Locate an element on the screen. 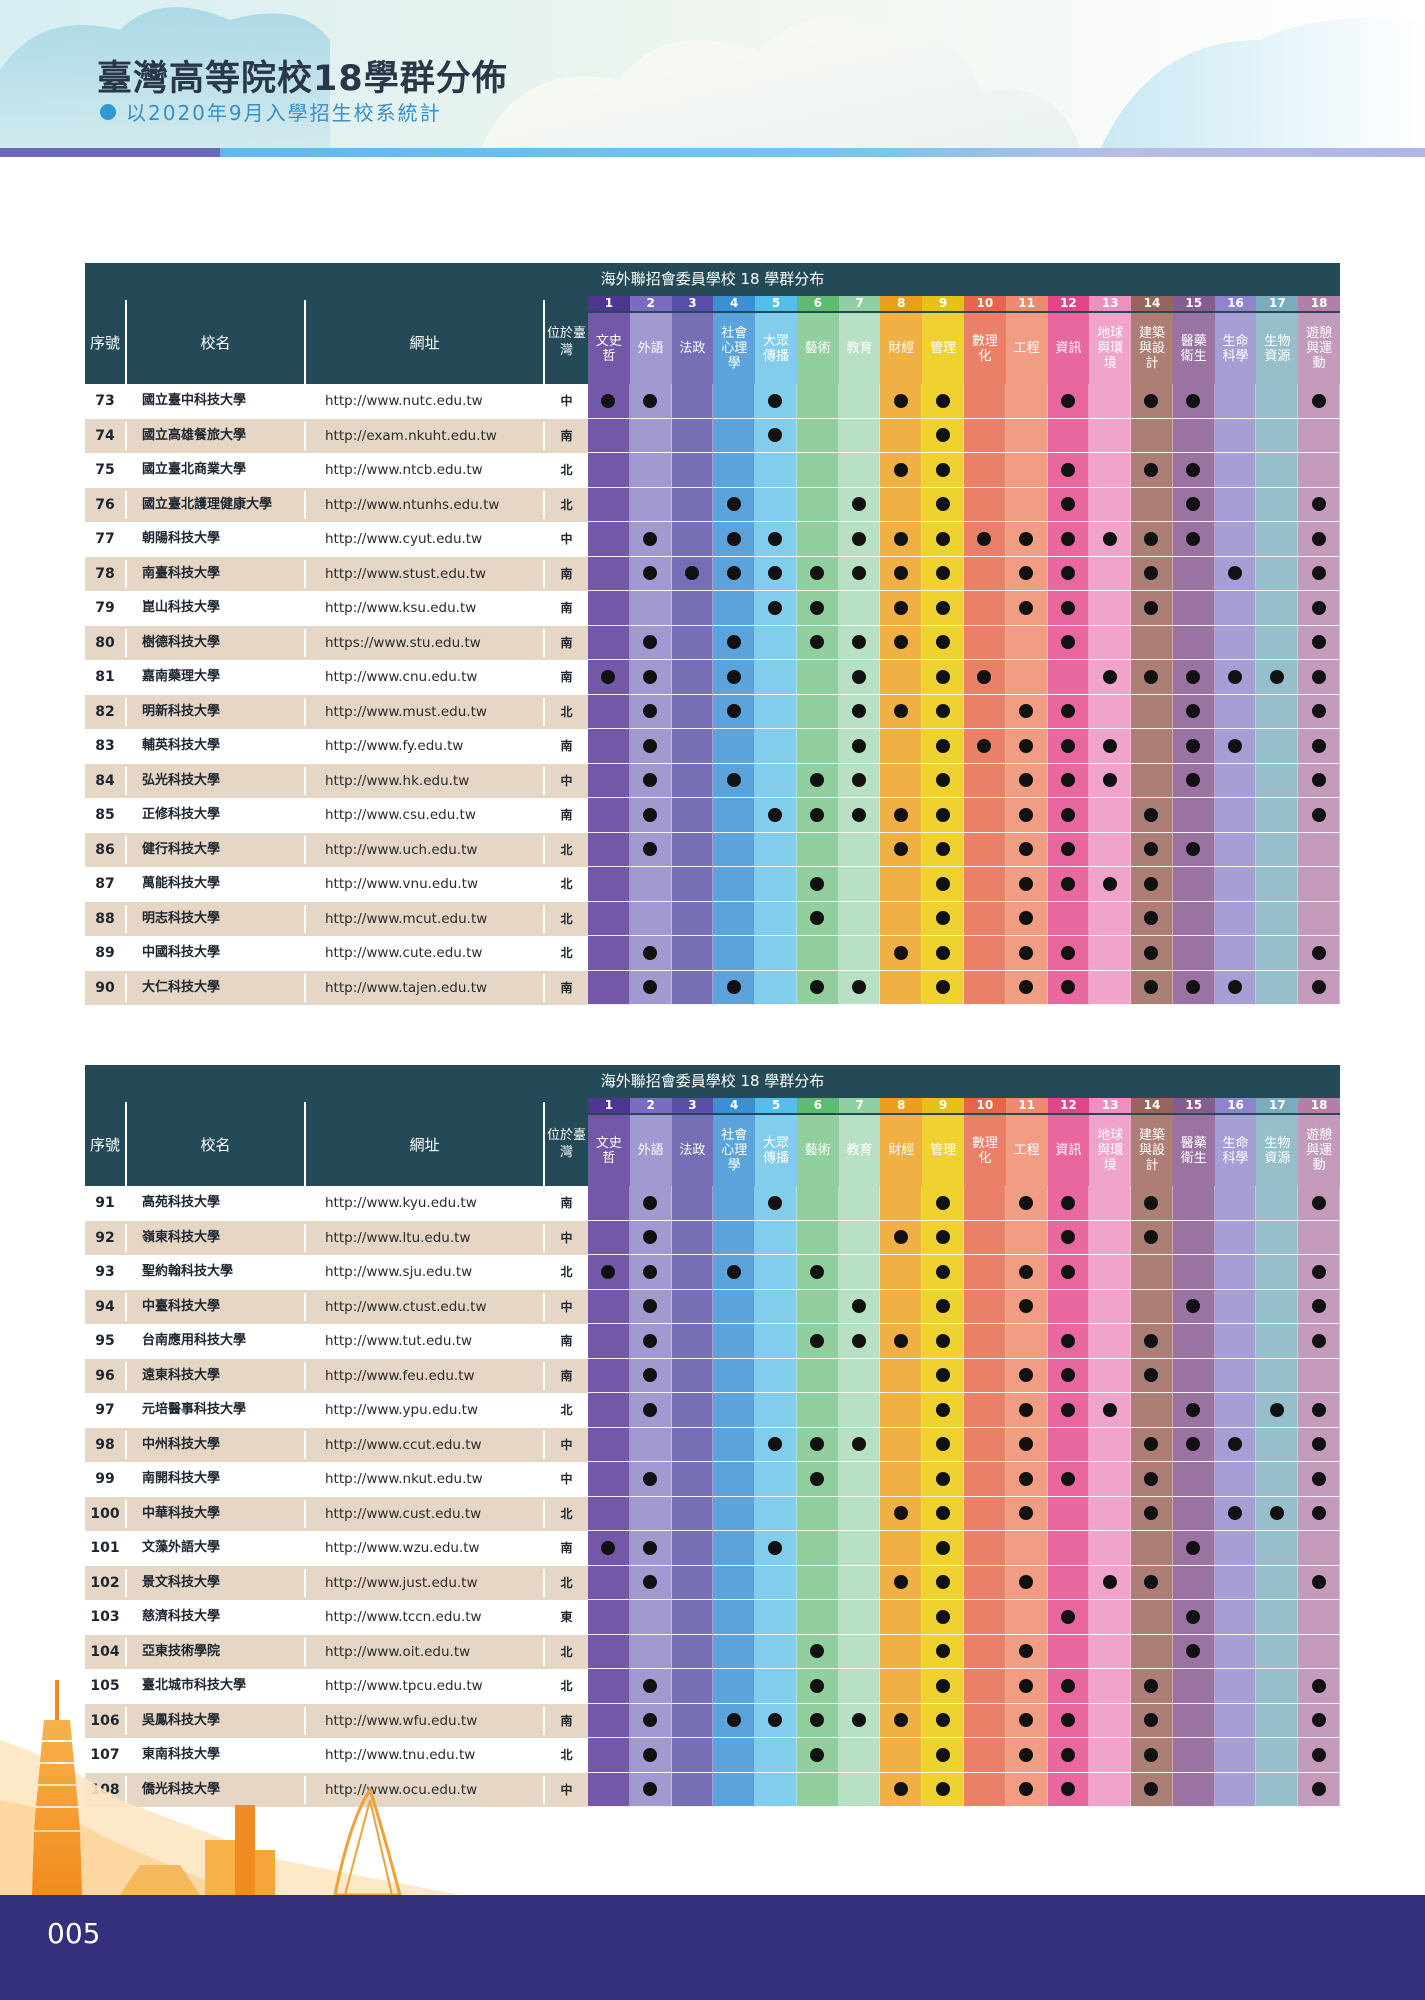 This screenshot has width=1425, height=2000. school-url-link: http://www.cnu.edu.tw is located at coordinates (401, 677).